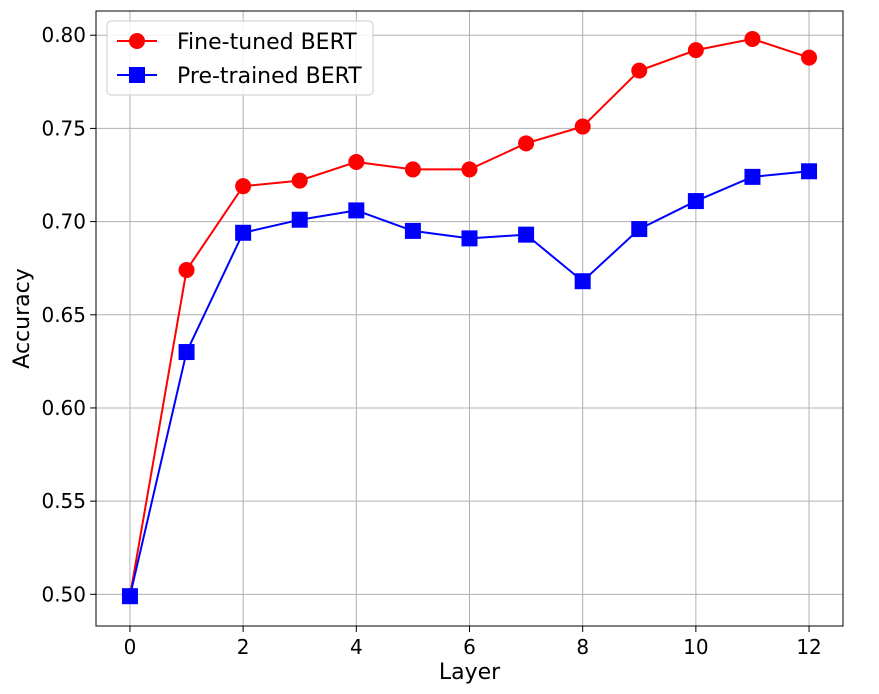  I want to click on y-tick-label: 0.80, so click(63, 35).